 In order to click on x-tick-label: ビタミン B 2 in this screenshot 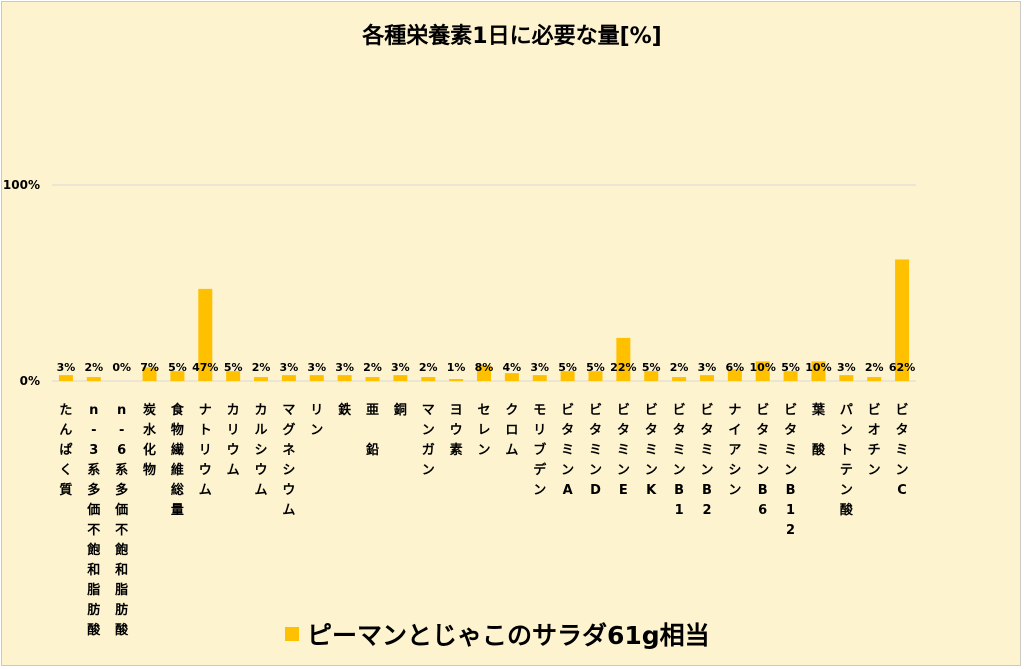, I will do `click(706, 460)`.